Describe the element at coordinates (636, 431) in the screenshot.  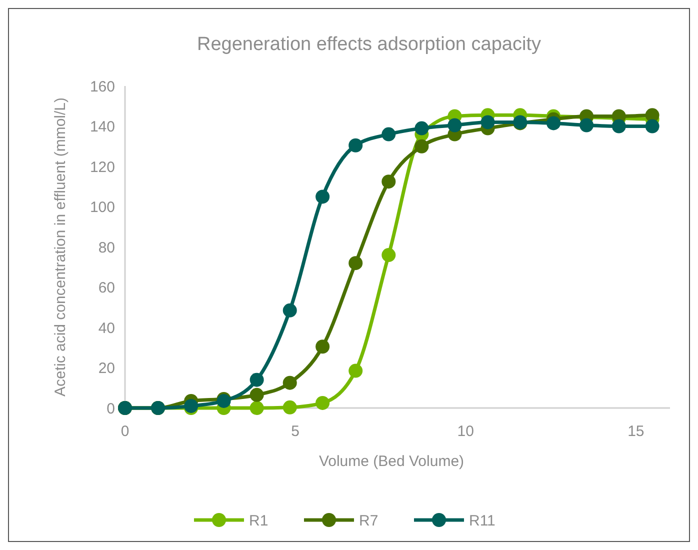
I see `x-tick-label: 15` at that location.